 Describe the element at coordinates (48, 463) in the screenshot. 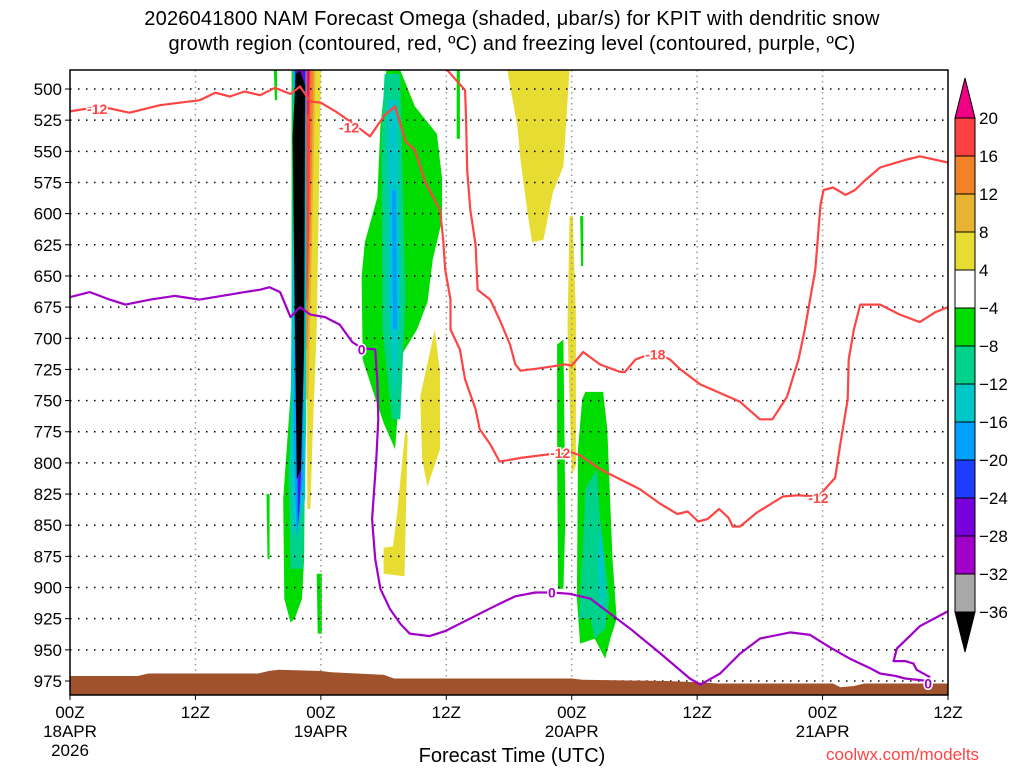

I see `y-tick-label: 800` at that location.